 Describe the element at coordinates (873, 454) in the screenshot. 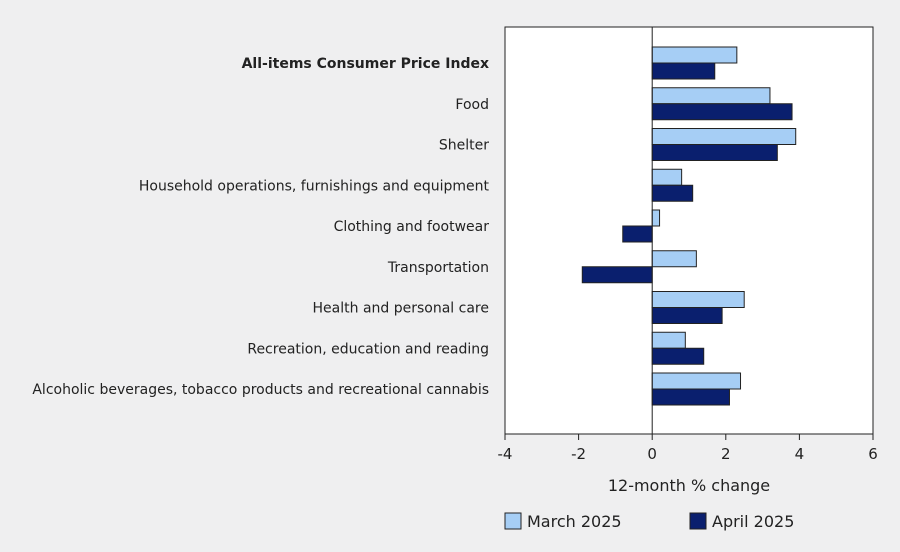

I see `x-tick-label-5: 6` at that location.